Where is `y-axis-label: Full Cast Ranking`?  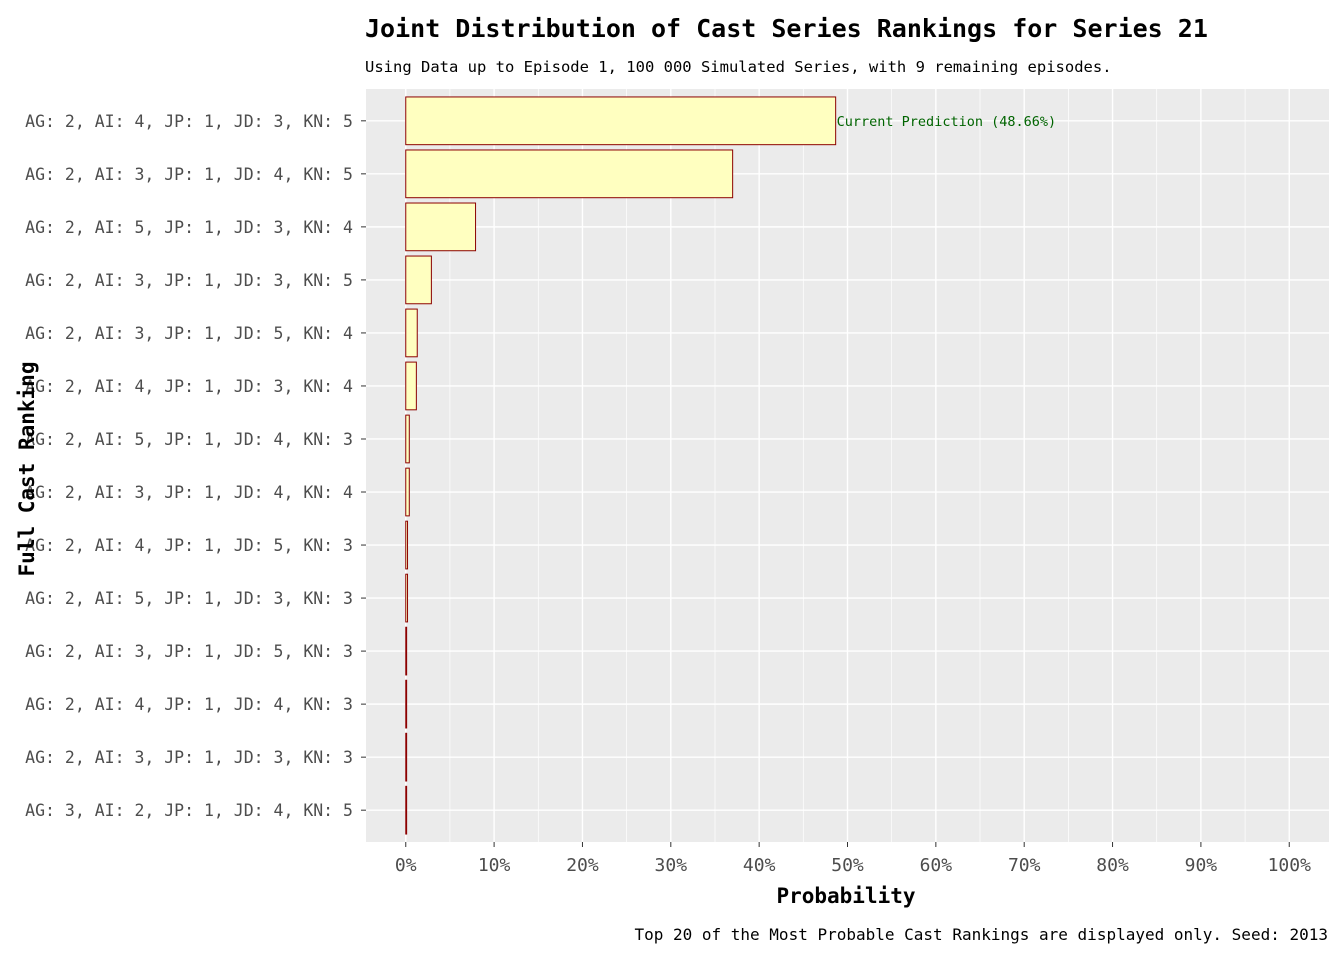 y-axis-label: Full Cast Ranking is located at coordinates (27, 469).